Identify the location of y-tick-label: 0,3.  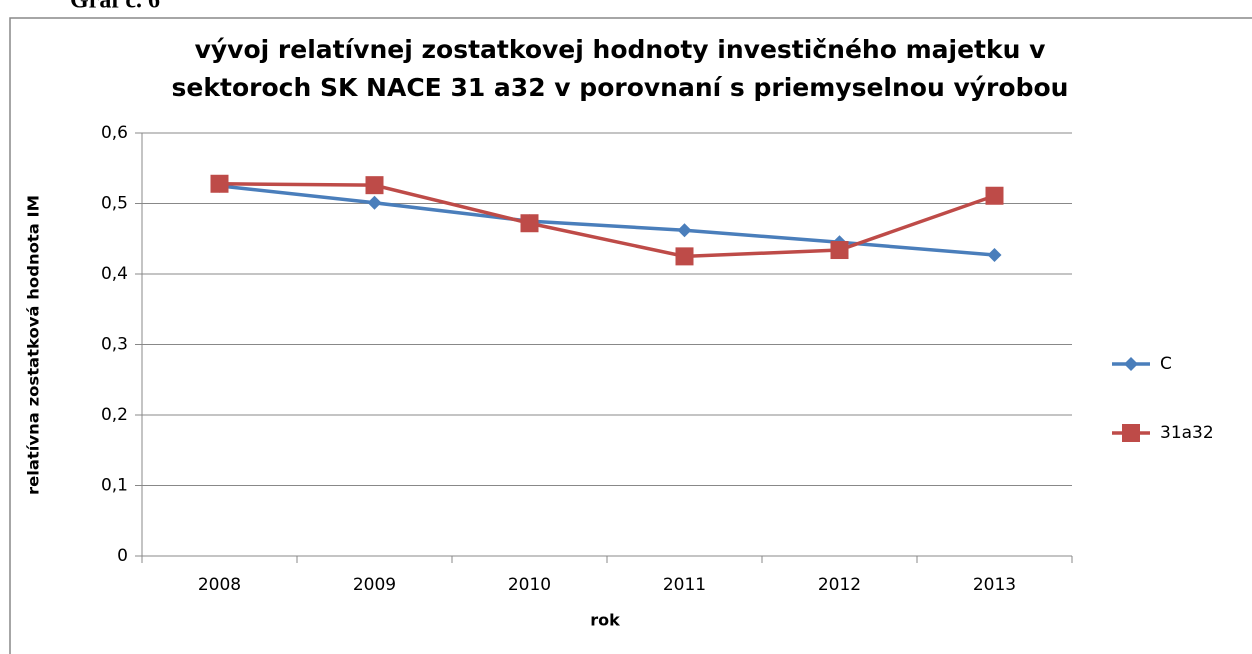
(114, 345).